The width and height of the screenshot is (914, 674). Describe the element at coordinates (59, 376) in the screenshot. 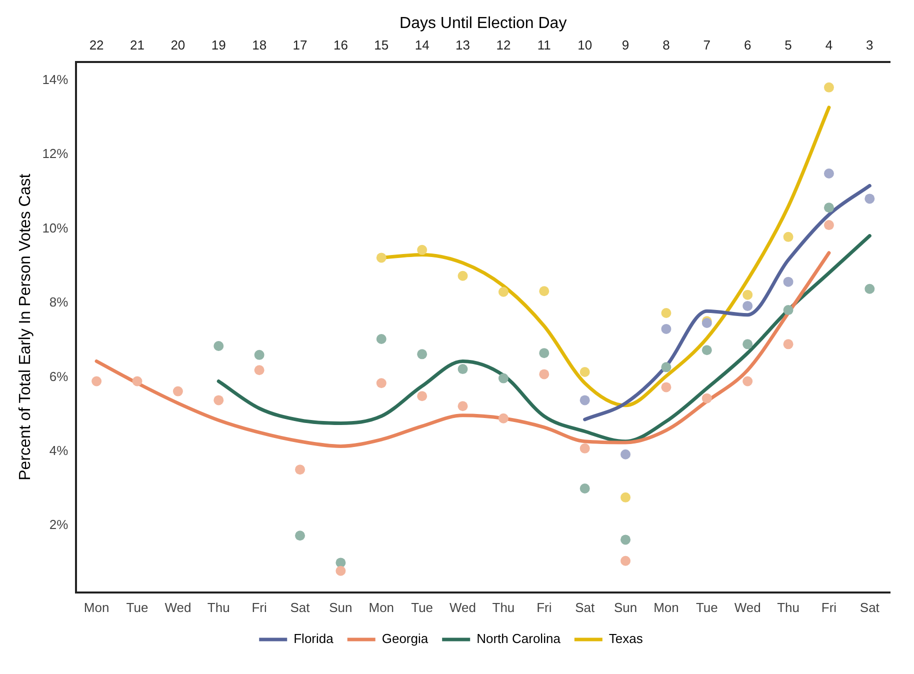

I see `y-tick-label: 6%` at that location.